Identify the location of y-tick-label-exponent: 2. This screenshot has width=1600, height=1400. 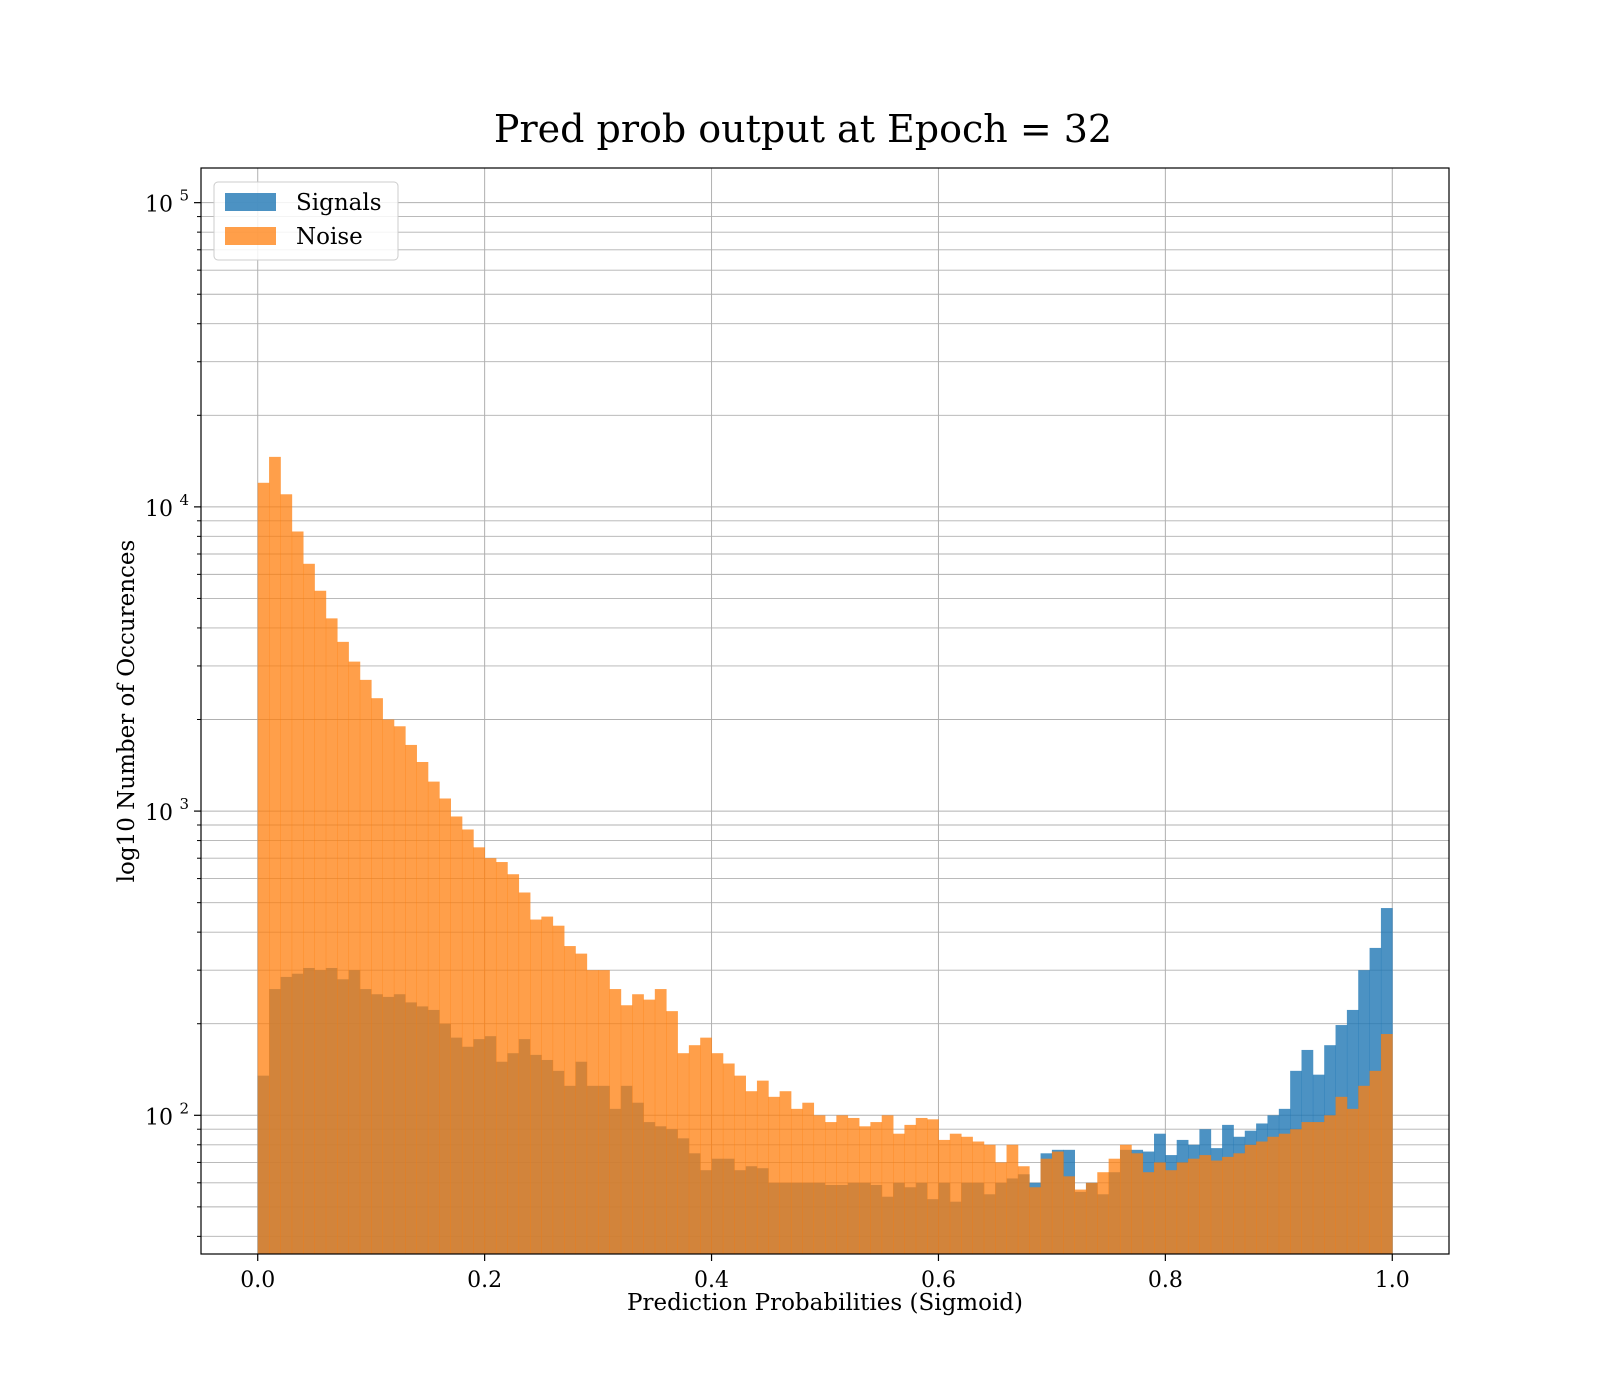
(184, 1108).